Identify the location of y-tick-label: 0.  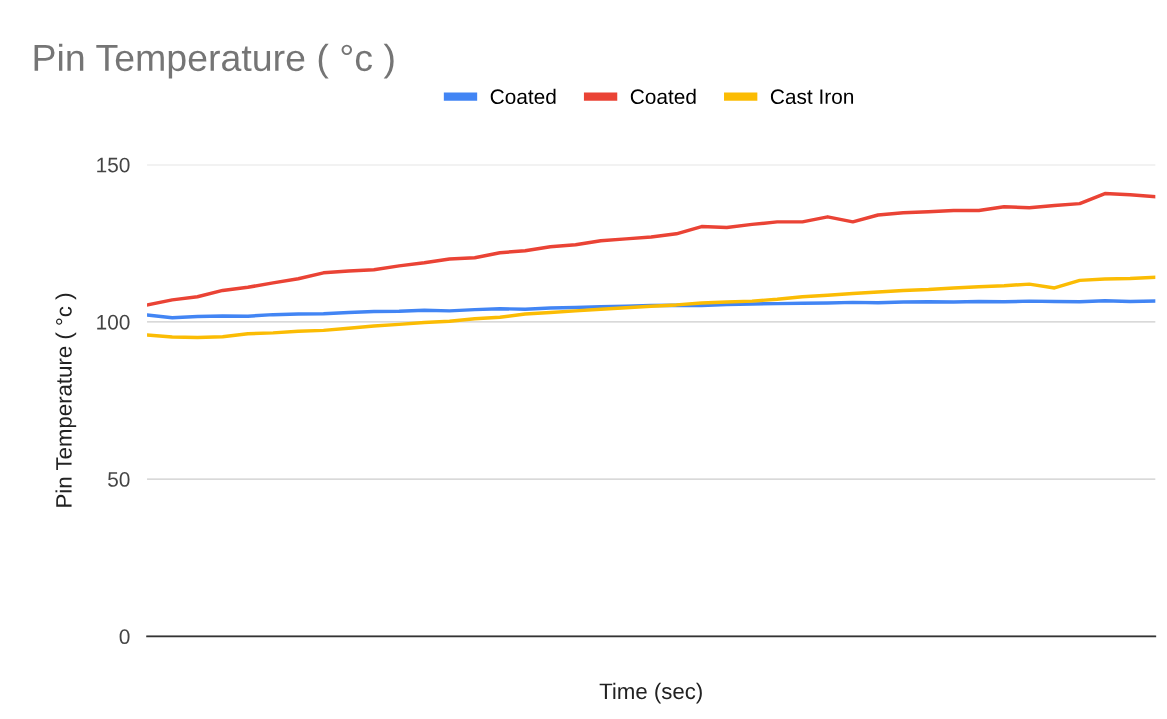
(124, 637).